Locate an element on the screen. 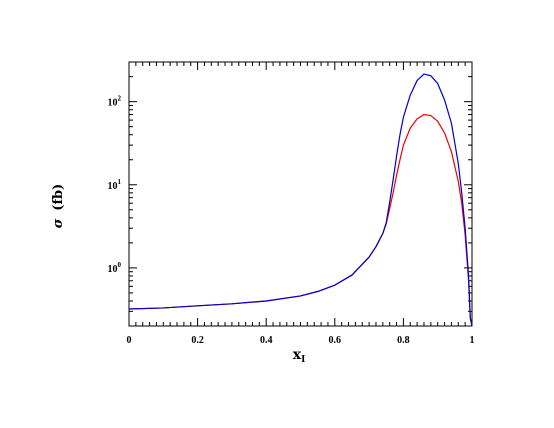 This screenshot has height=428, width=554. y-tick-label: 10² is located at coordinates (115, 102).